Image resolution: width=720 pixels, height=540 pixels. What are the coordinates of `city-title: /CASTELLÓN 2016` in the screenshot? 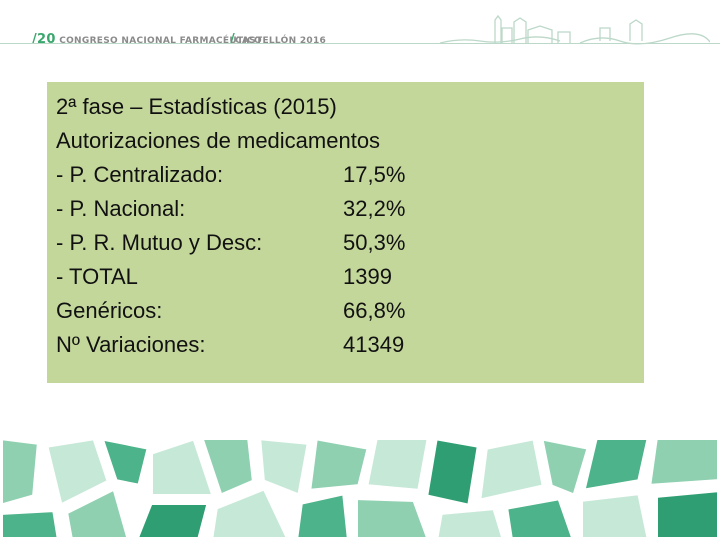 It's located at (278, 39).